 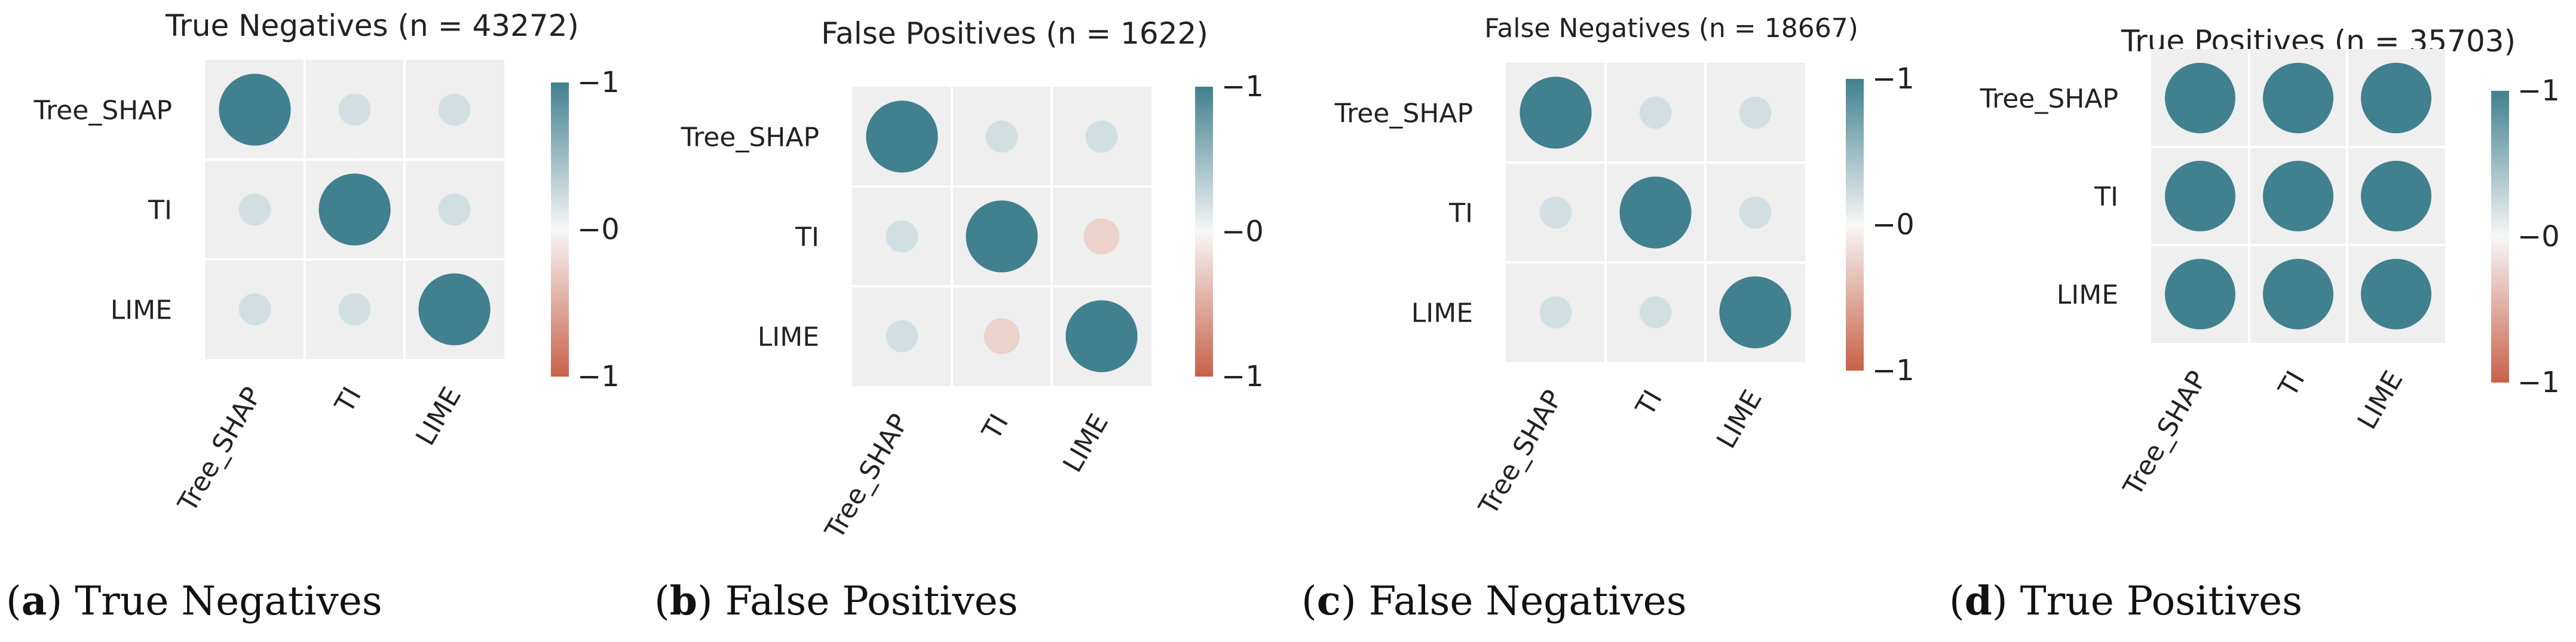 I want to click on chart-title: False Positives (n = 1622), so click(x=1015, y=33).